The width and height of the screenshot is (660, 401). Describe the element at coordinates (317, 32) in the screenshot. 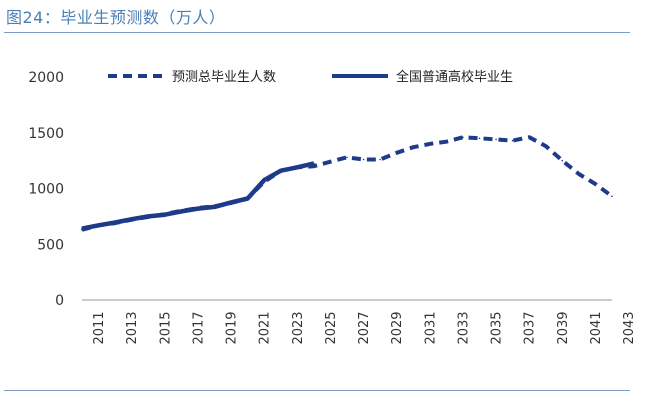

I see `top-divider` at that location.